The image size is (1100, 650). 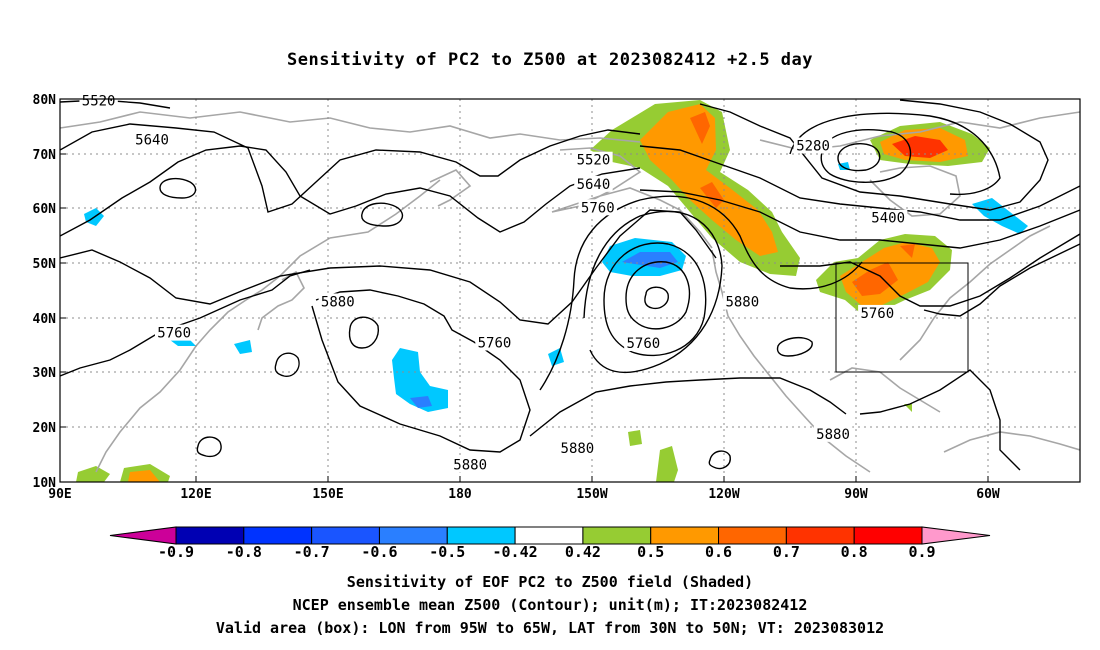 I want to click on contour-5880-atlantic, so click(x=940, y=420).